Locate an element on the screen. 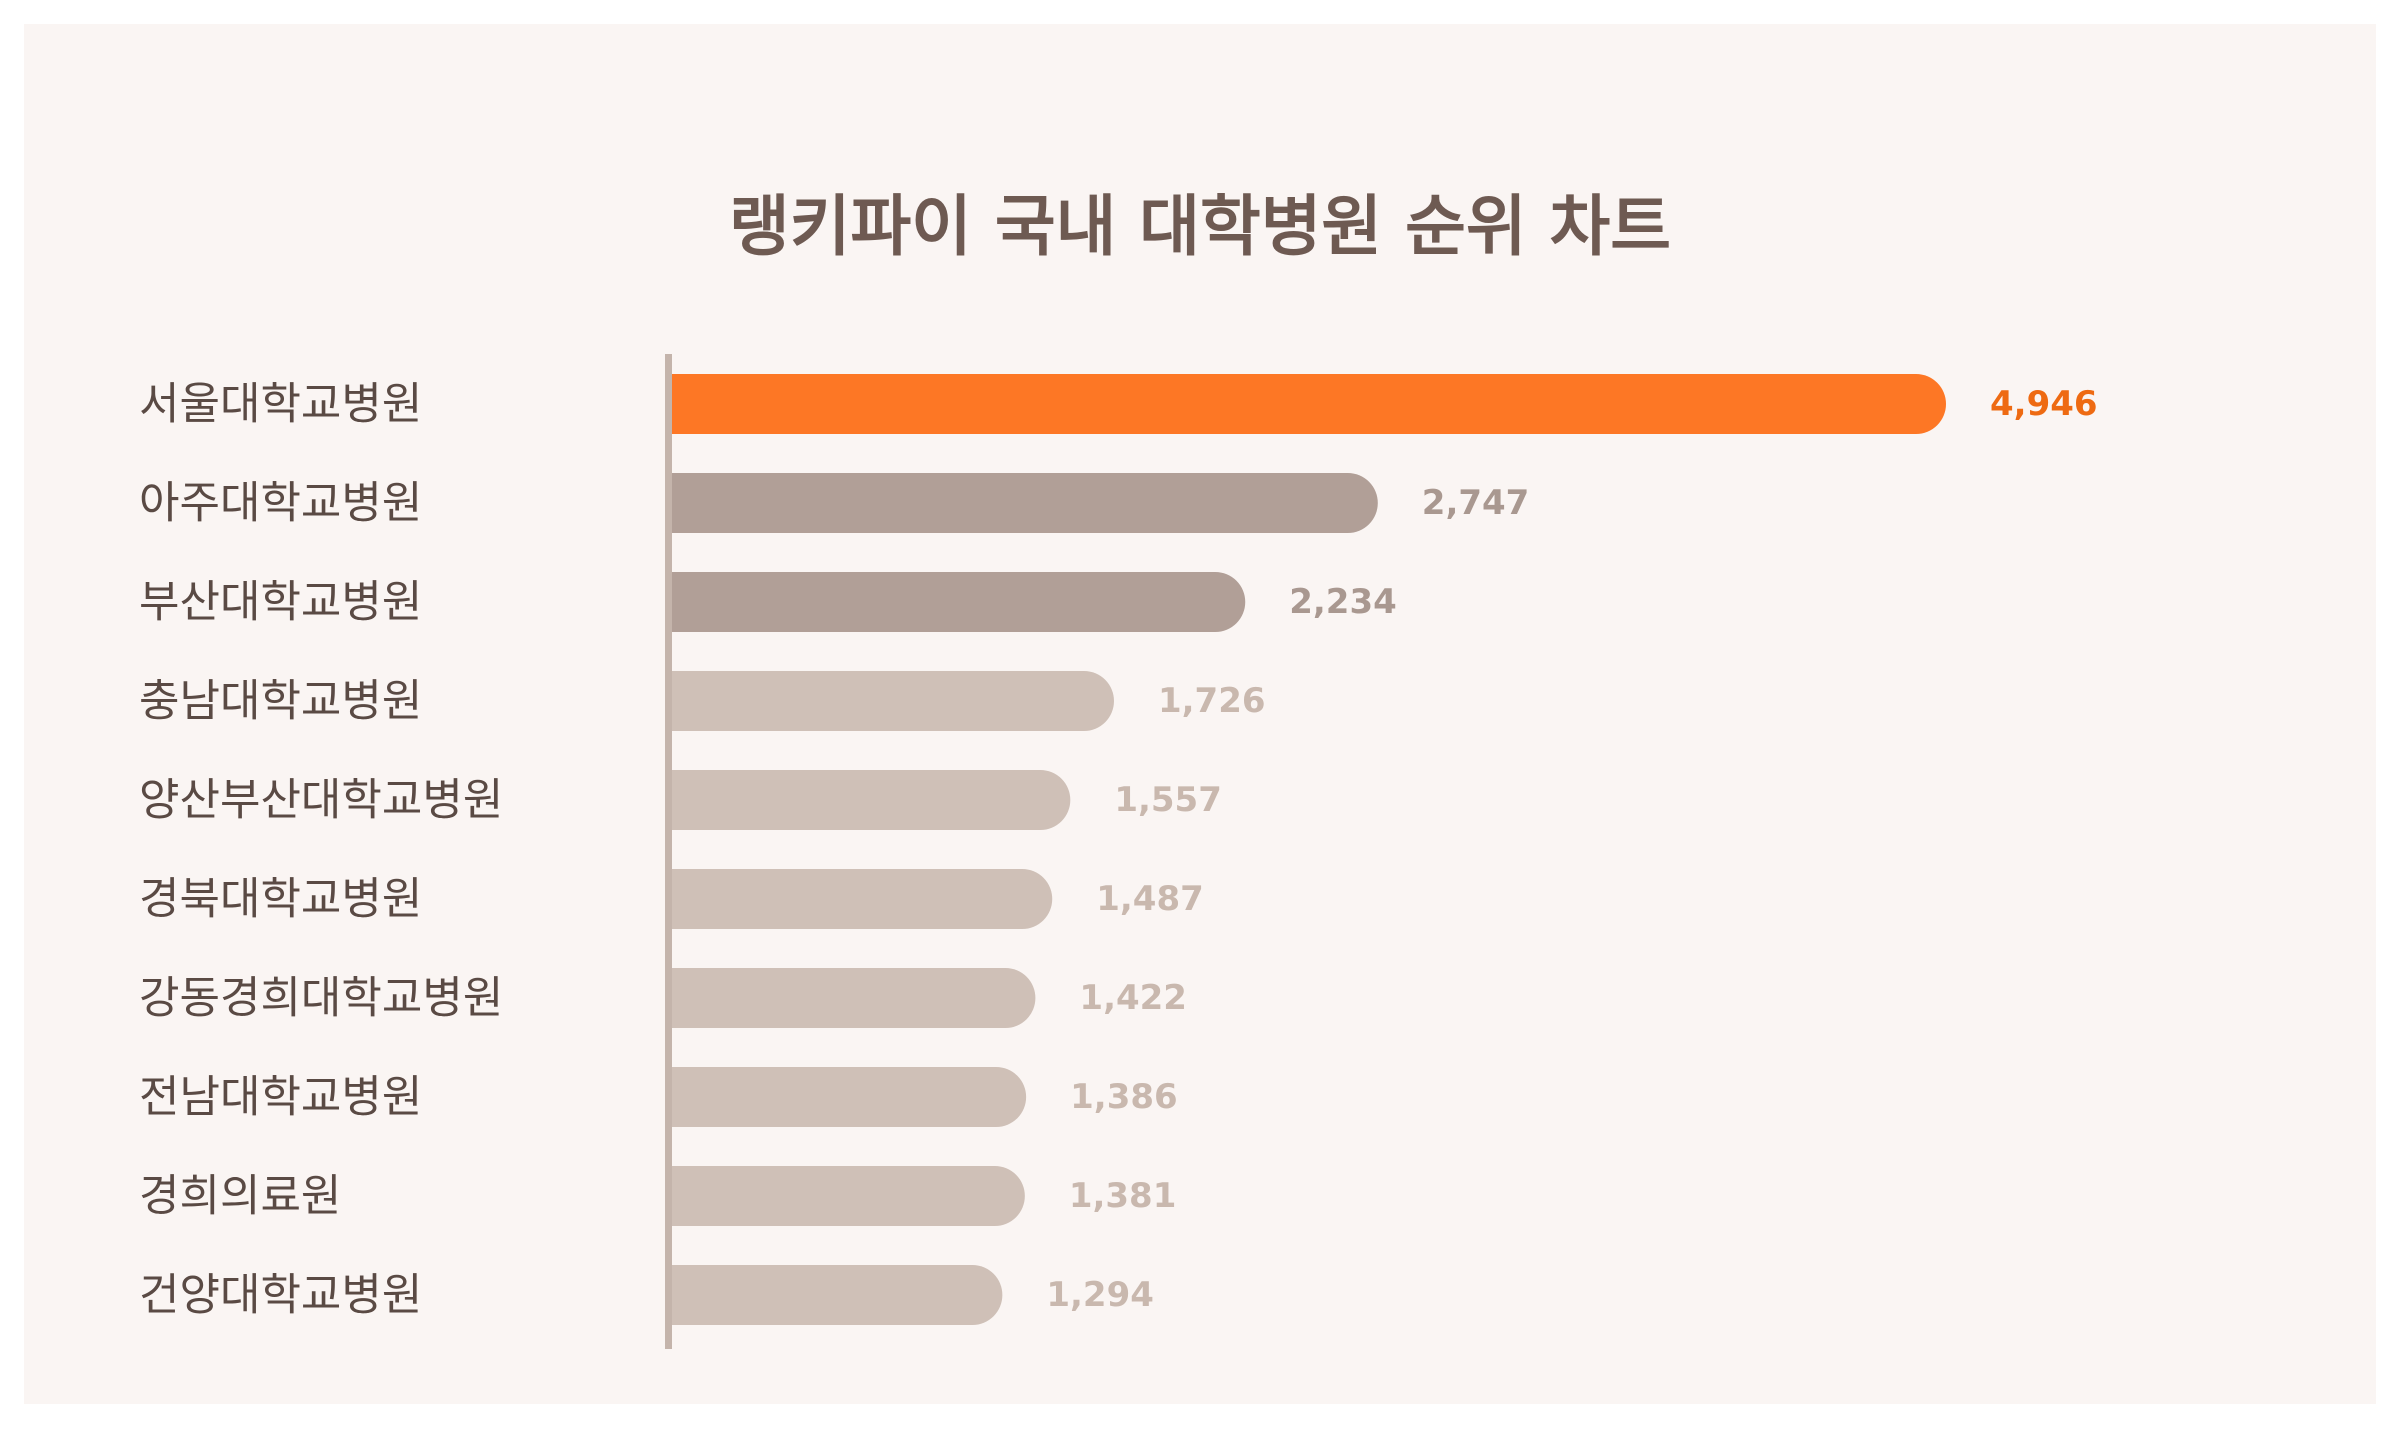 This screenshot has width=2400, height=1440. value-label: 4,946 is located at coordinates (2044, 404).